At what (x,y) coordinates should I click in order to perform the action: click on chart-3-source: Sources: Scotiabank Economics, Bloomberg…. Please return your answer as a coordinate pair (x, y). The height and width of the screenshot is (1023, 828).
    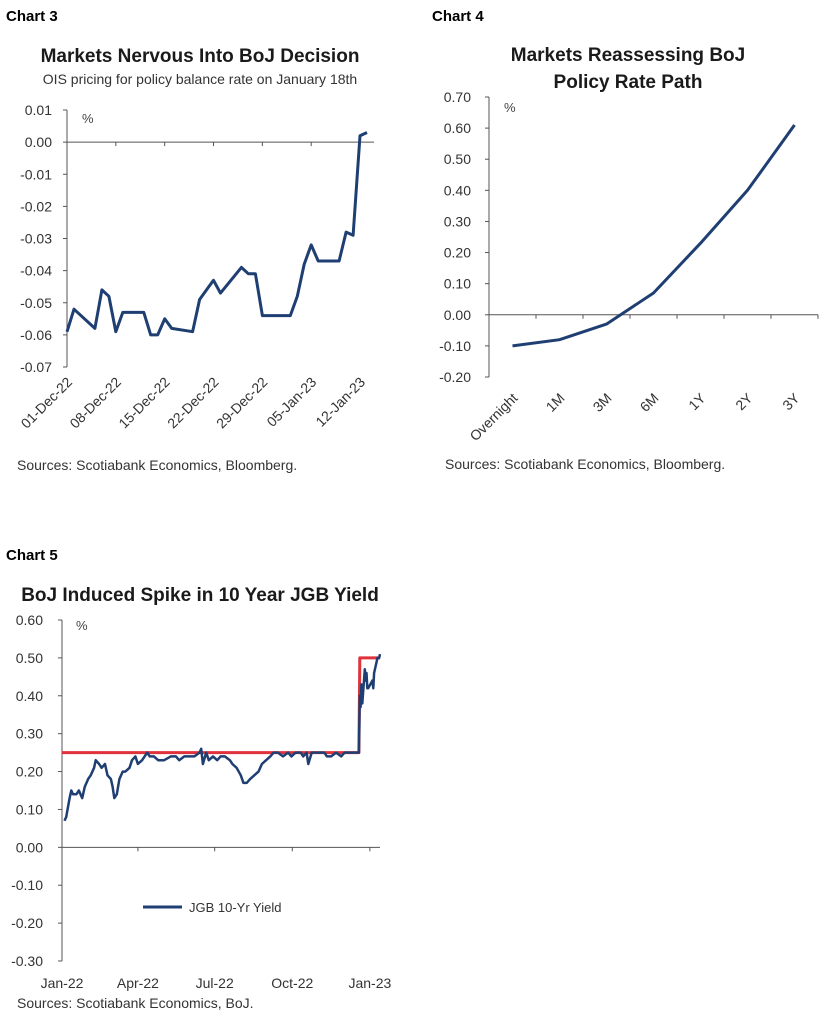
    Looking at the image, I should click on (157, 465).